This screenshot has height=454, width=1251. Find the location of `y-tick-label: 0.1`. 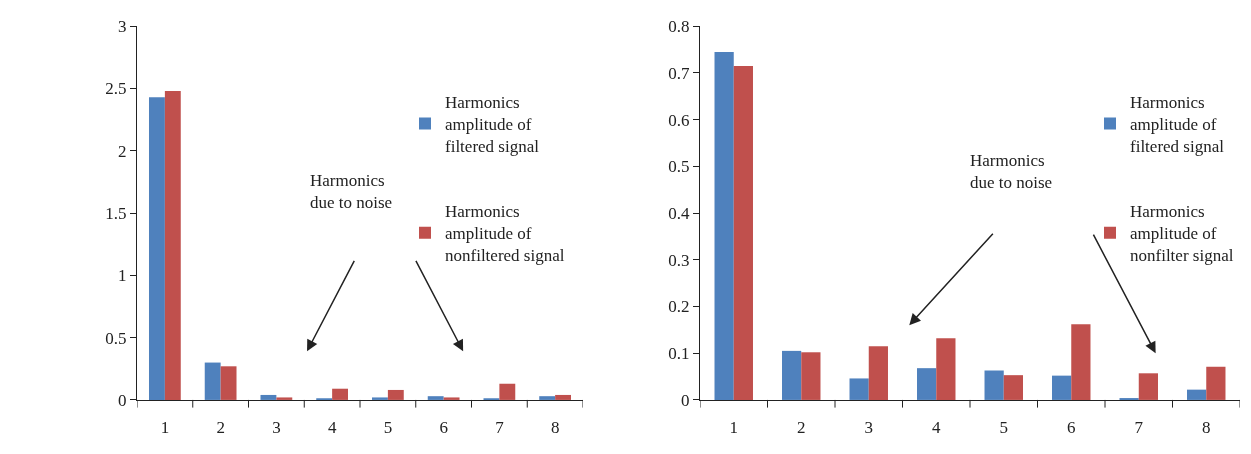

y-tick-label: 0.1 is located at coordinates (679, 354).